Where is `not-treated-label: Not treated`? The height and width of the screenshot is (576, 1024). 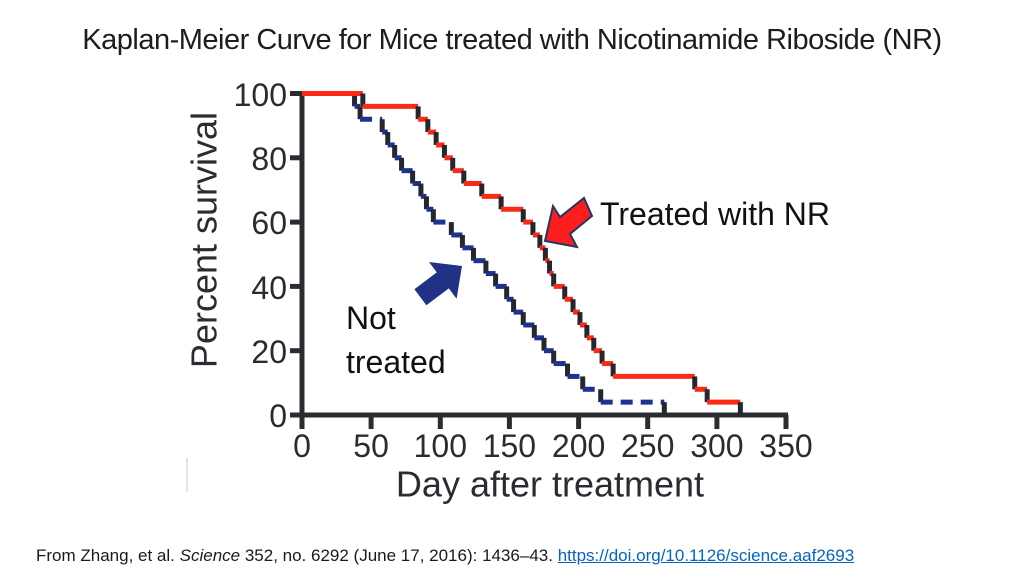 not-treated-label: Not treated is located at coordinates (396, 340).